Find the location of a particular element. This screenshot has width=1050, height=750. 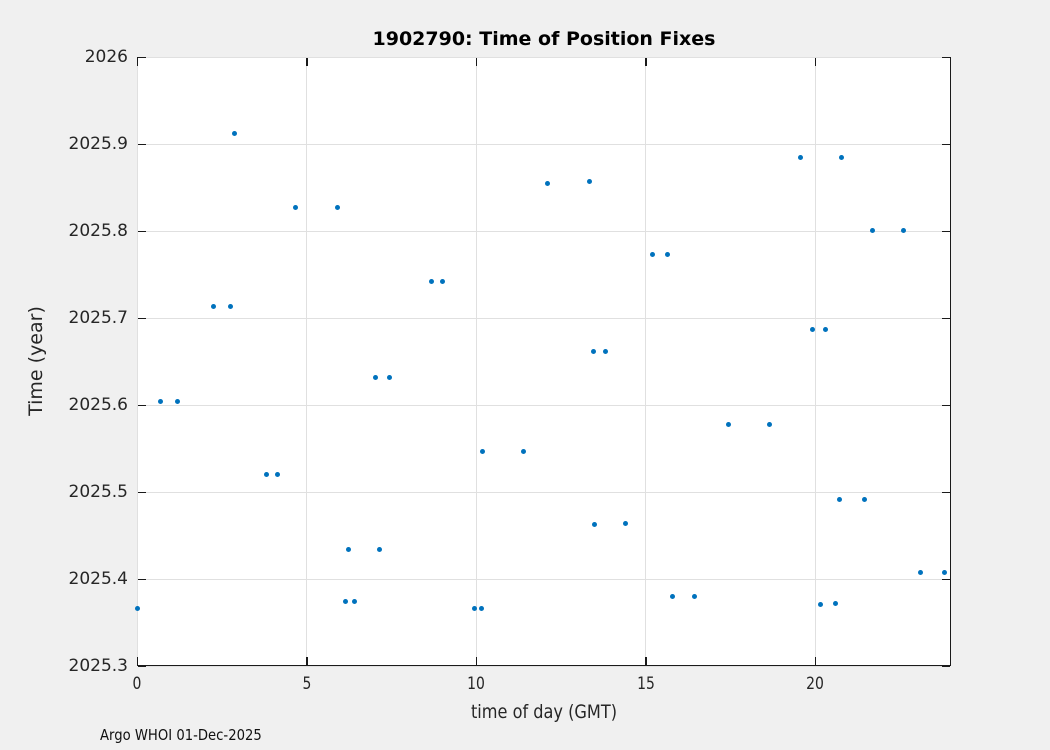

x-tick-label: 20 is located at coordinates (815, 684).